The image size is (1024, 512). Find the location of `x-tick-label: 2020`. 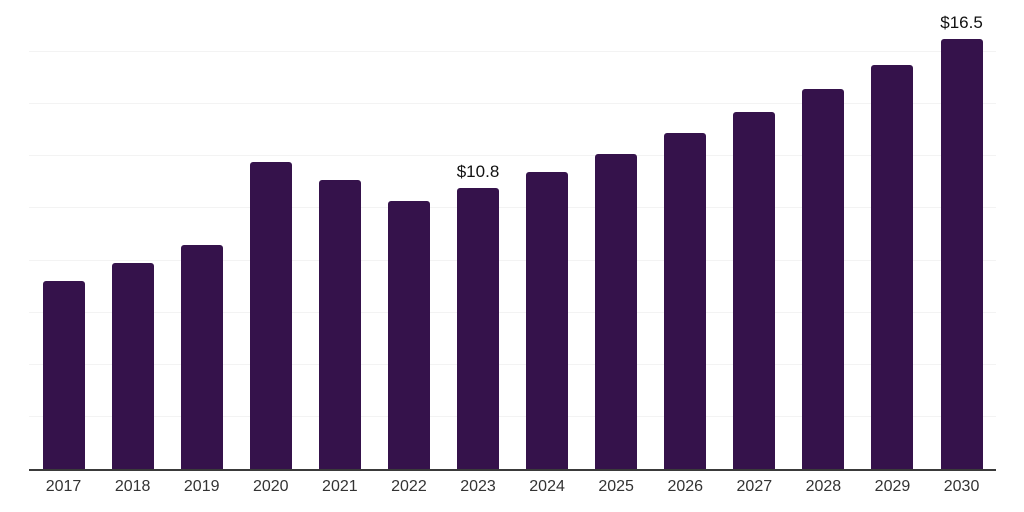

x-tick-label: 2020 is located at coordinates (270, 486).